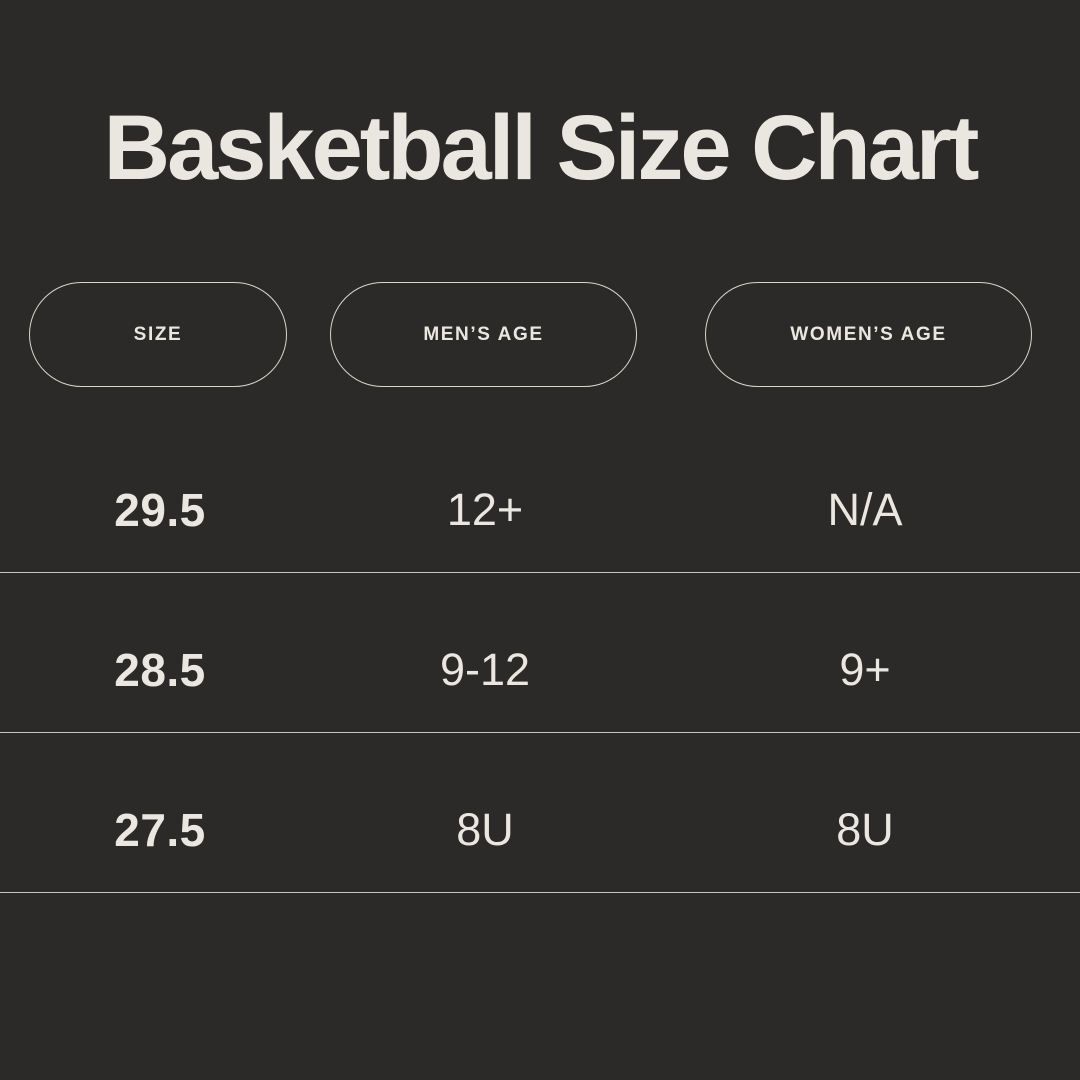 The width and height of the screenshot is (1080, 1080). I want to click on cell-size: 28.5, so click(160, 669).